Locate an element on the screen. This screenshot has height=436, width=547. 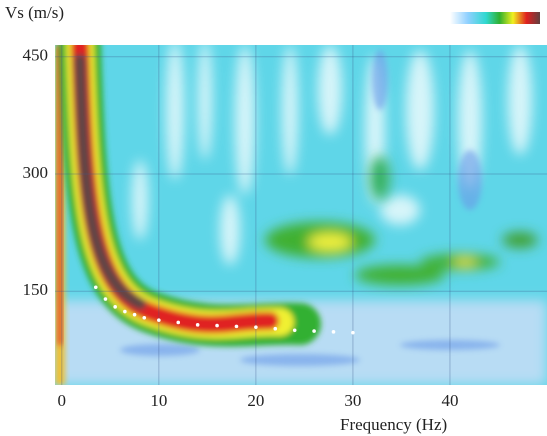
y-tick-label: 150 is located at coordinates (36, 289).